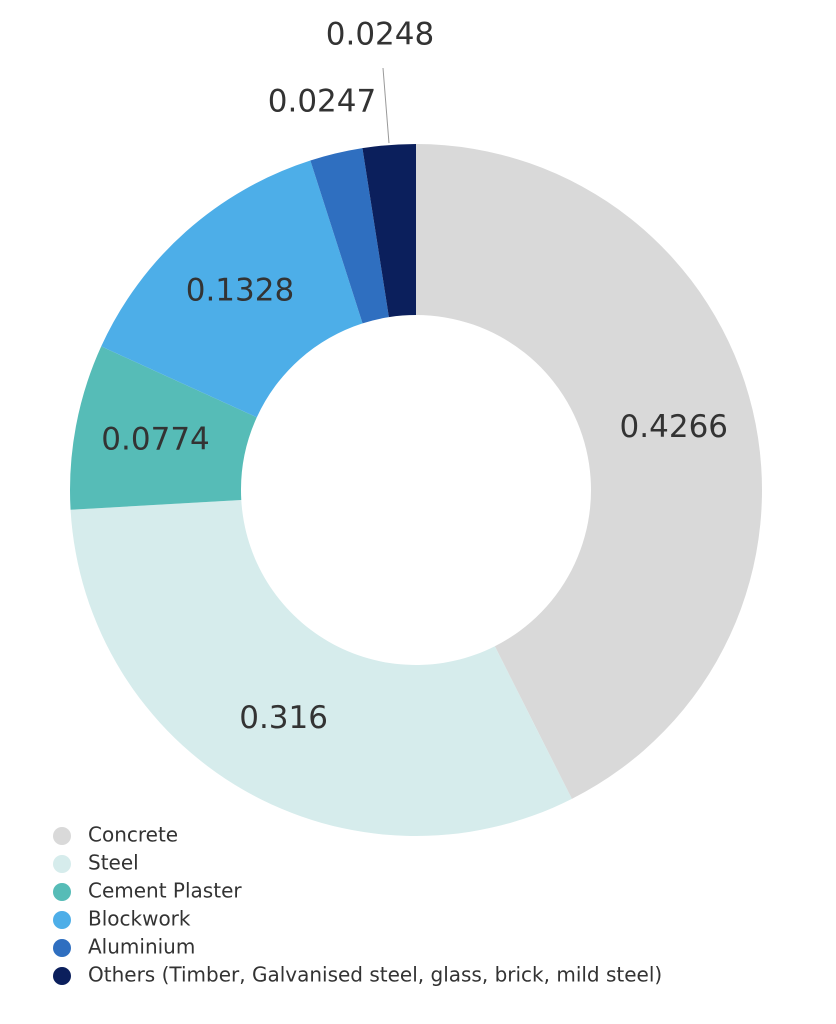 Image resolution: width=836 pixels, height=1024 pixels. Describe the element at coordinates (322, 102) in the screenshot. I see `data-label: 0.0247` at that location.